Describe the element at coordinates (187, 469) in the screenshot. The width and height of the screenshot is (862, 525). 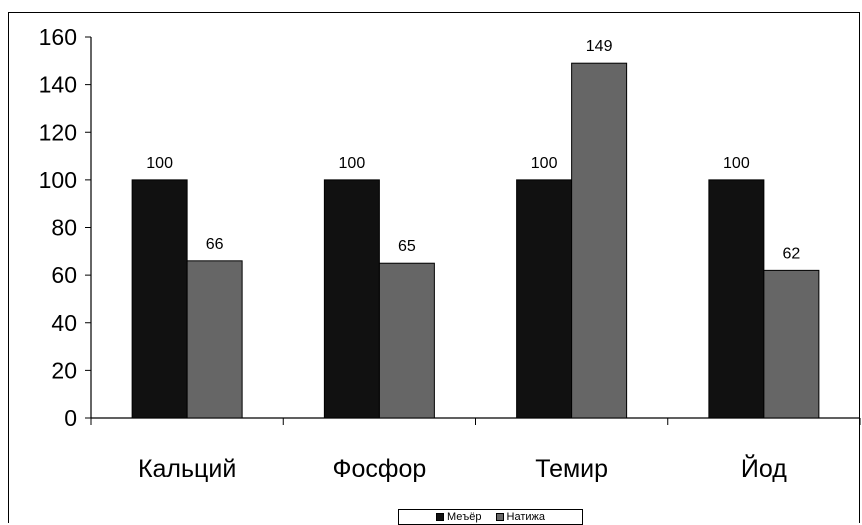
I see `x-category-label-0: Кальций` at that location.